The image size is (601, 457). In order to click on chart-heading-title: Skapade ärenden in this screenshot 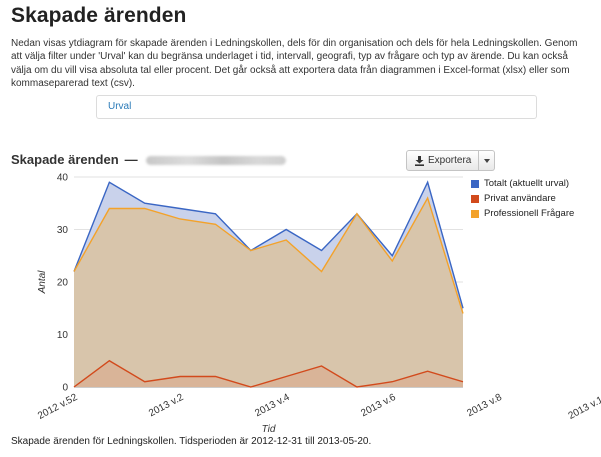, I will do `click(65, 159)`.